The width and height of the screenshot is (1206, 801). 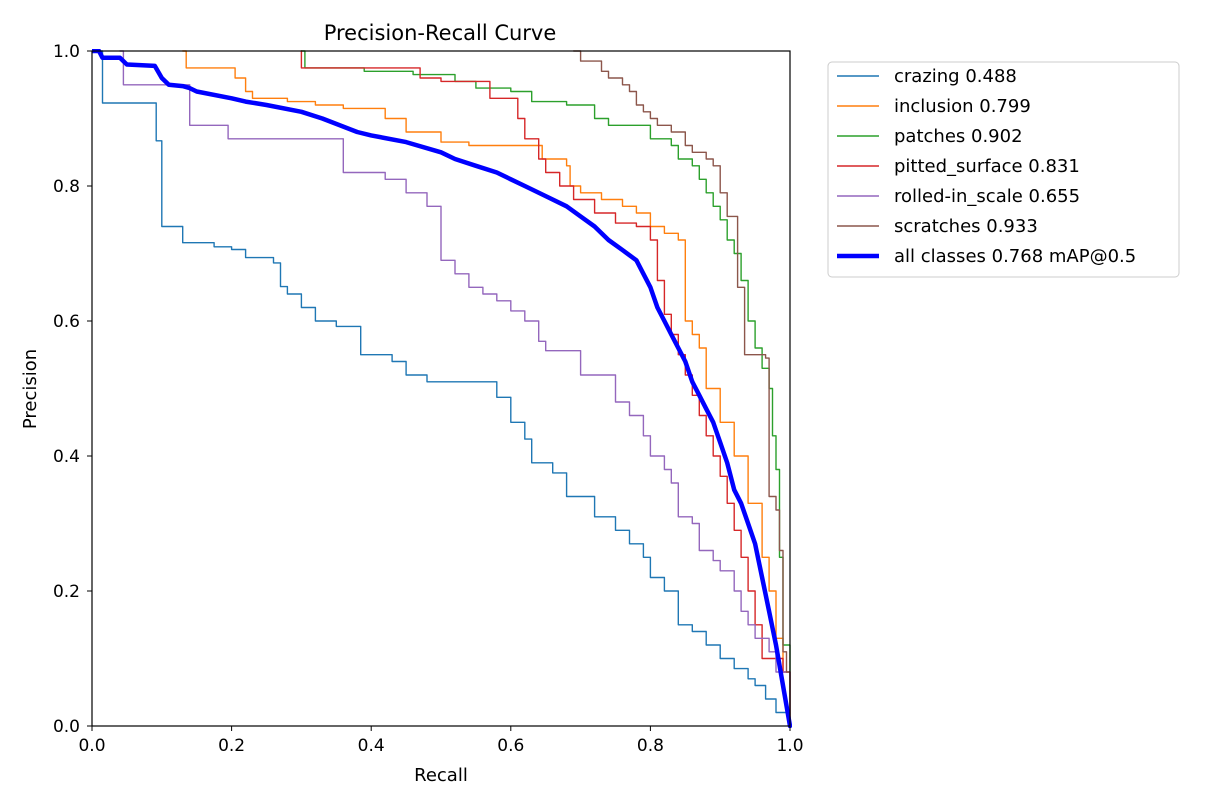 I want to click on x-tick-label: 0.4, so click(x=371, y=746).